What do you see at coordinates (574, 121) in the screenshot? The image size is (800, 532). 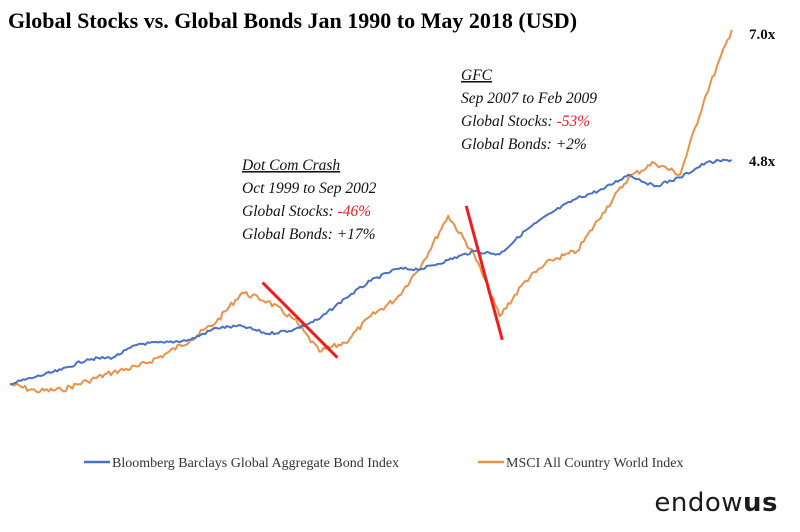 I see `annotation-gfc-stocks-value: -53%` at bounding box center [574, 121].